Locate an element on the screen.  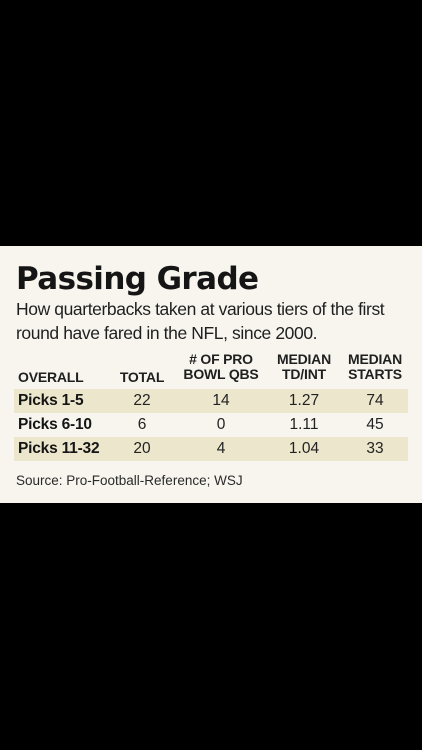
cell-pro-bowl-qbs: 4 is located at coordinates (221, 448).